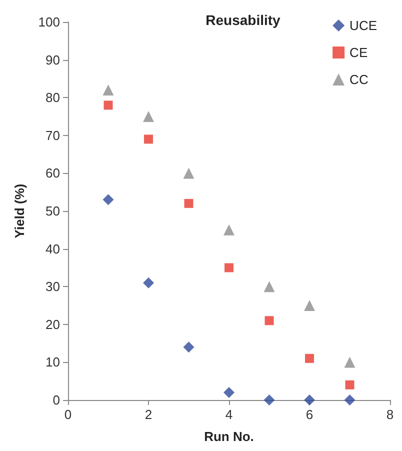 This screenshot has width=402, height=451. I want to click on y-tick-label: 40, so click(53, 248).